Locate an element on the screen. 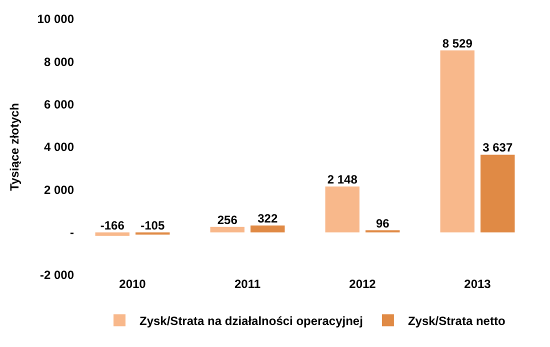 This screenshot has height=347, width=550. y-tick-label: 6 000 is located at coordinates (59, 105).